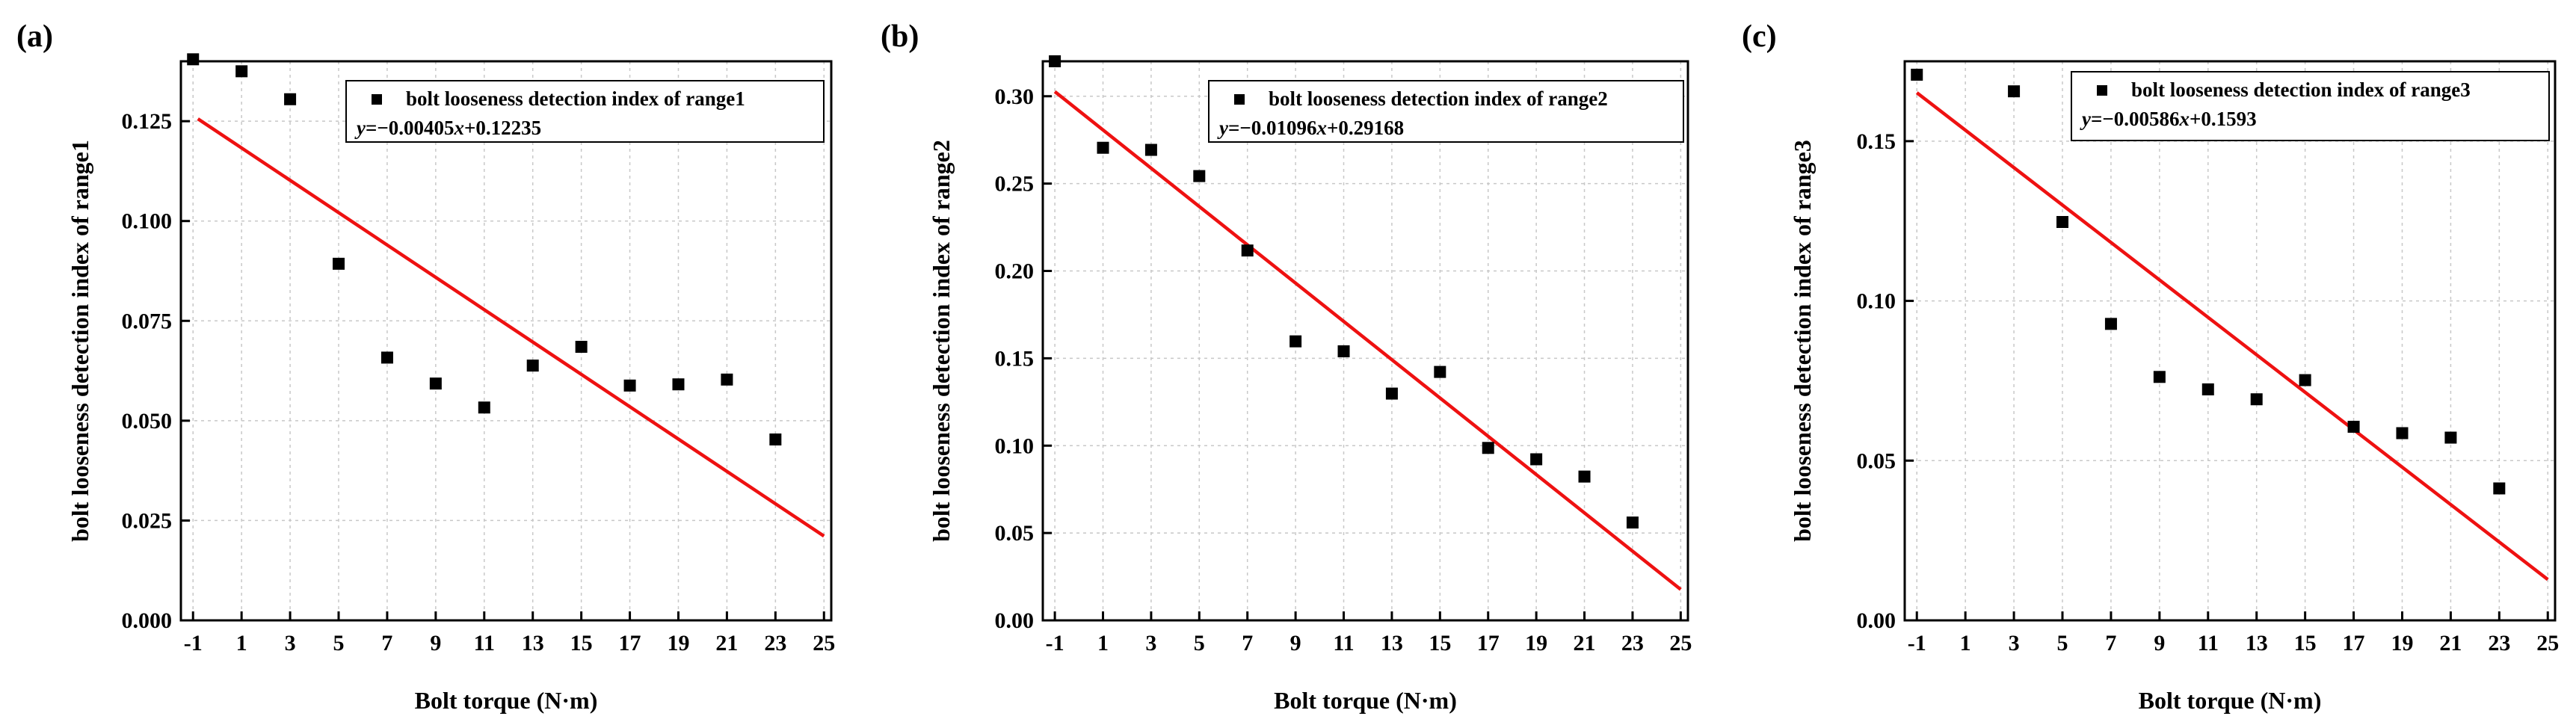  I want to click on fit-equation: y=−0.00586x+0.1593, so click(2168, 119).